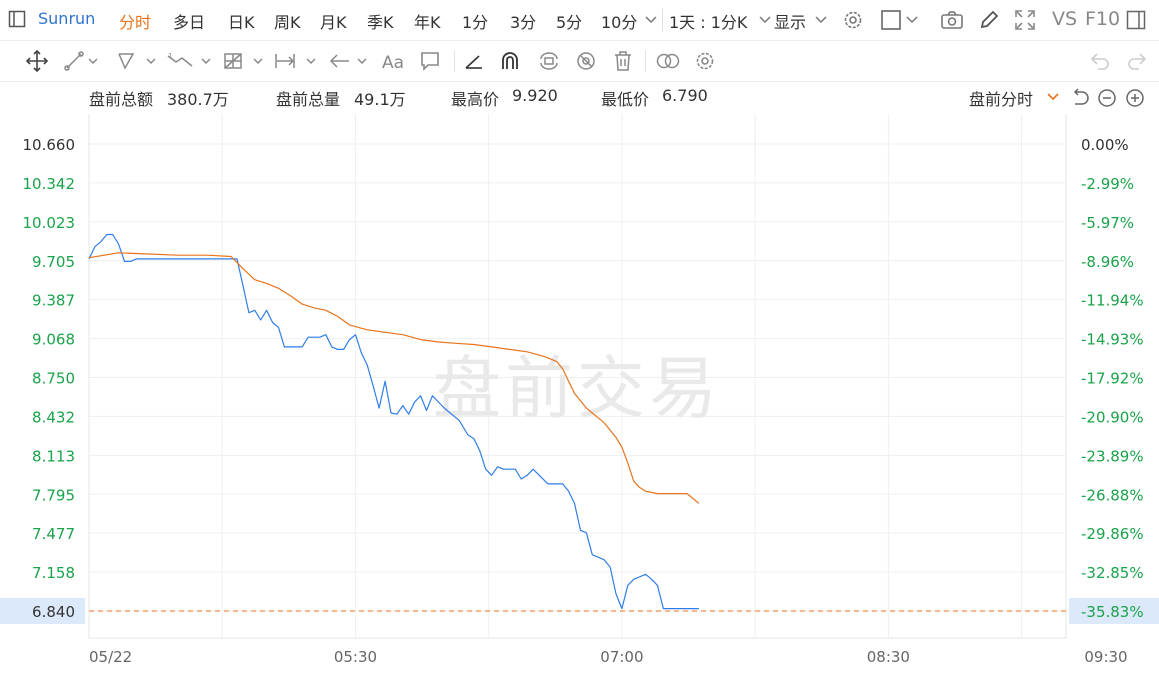 The width and height of the screenshot is (1159, 690). Describe the element at coordinates (1112, 456) in the screenshot. I see `pct-tick-label: -23.89%` at that location.